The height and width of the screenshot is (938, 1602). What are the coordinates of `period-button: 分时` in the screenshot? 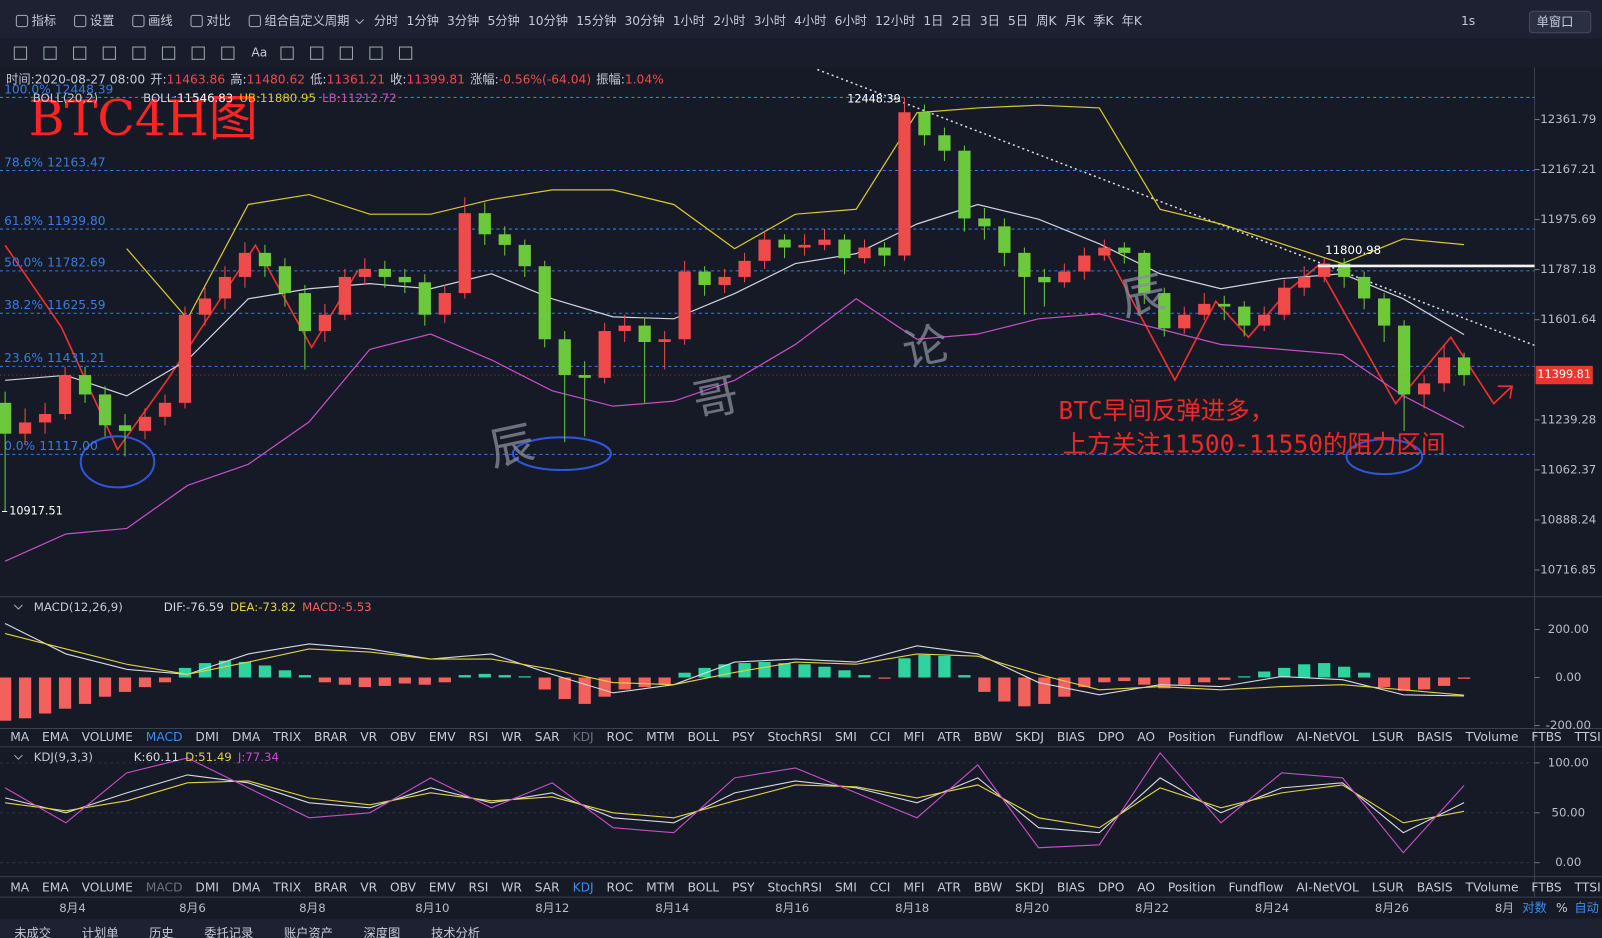 It's located at (386, 21).